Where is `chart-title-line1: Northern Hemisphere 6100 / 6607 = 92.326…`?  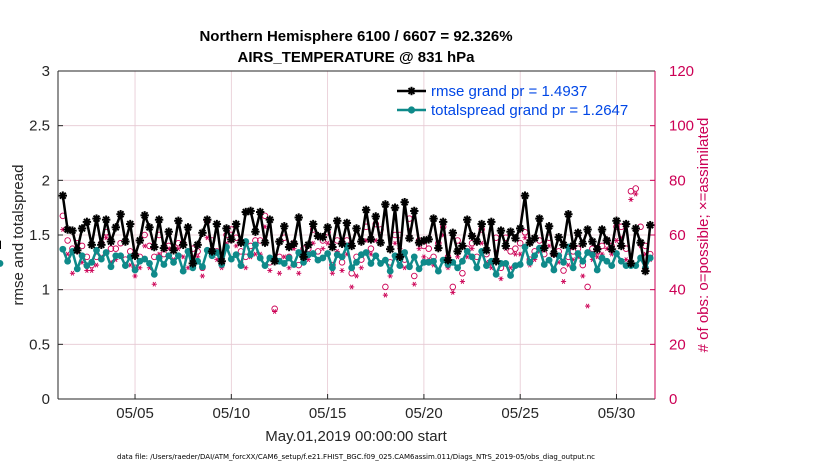
chart-title-line1: Northern Hemisphere 6100 / 6607 = 92.326… is located at coordinates (355, 36).